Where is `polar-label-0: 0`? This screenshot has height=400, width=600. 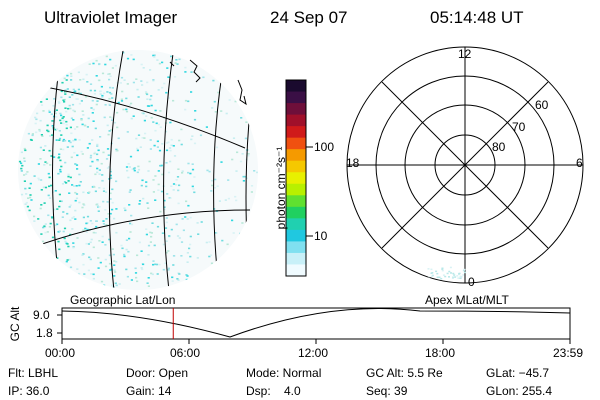 polar-label-0: 0 is located at coordinates (471, 282).